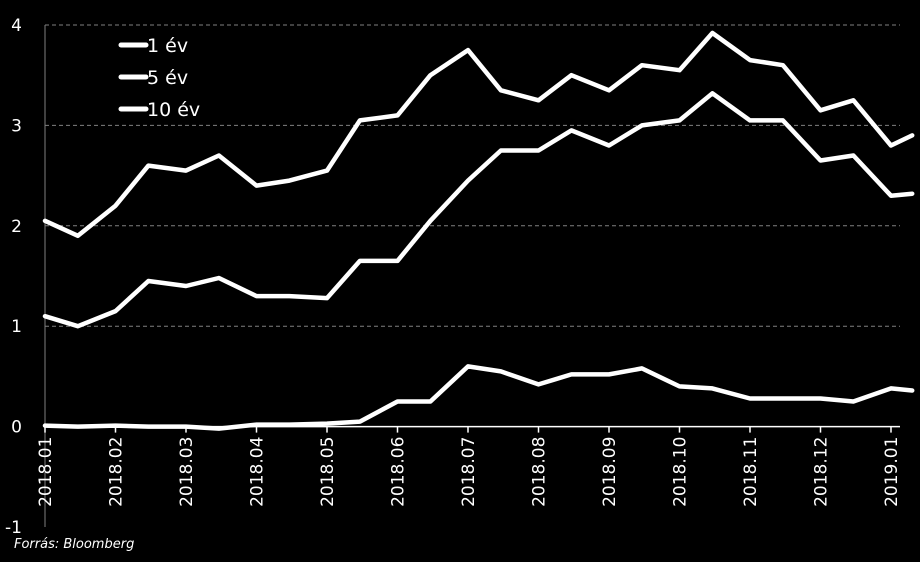 Image resolution: width=920 pixels, height=562 pixels. What do you see at coordinates (258, 472) in the screenshot?
I see `x-tick-label: 2018.04` at bounding box center [258, 472].